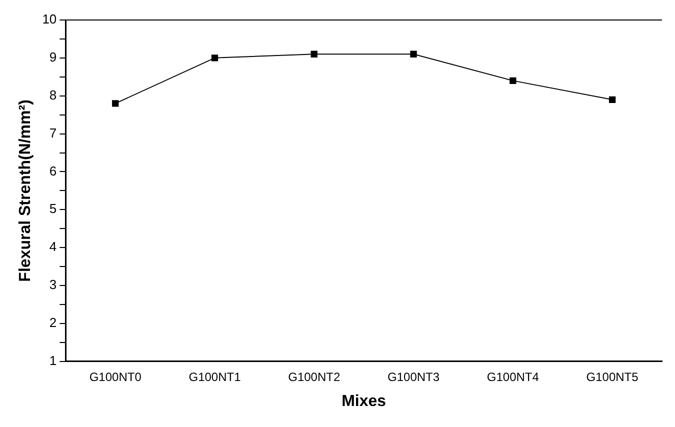  Describe the element at coordinates (53, 208) in the screenshot. I see `y-tick-label: 5` at that location.